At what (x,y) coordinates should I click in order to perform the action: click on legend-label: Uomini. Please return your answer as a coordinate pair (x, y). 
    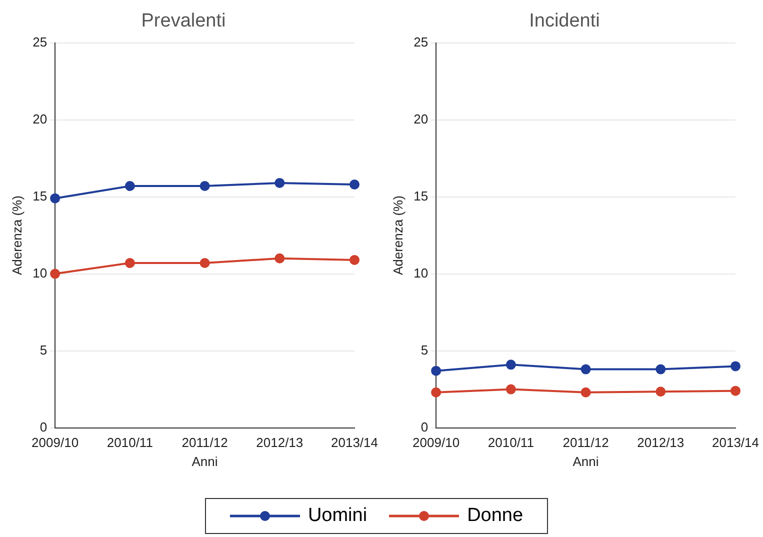
    Looking at the image, I should click on (338, 516).